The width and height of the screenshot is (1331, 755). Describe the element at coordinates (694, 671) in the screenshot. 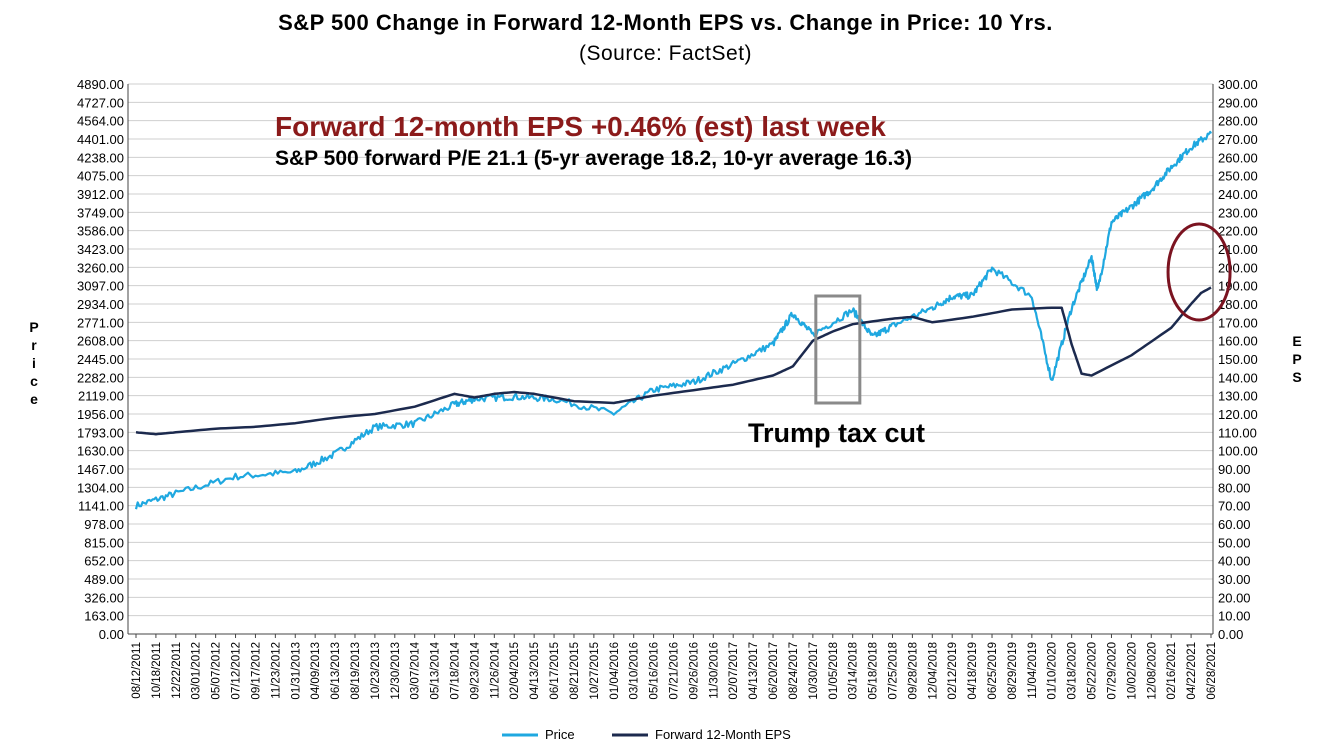

I see `x-tick-label: 09/26/2016` at that location.